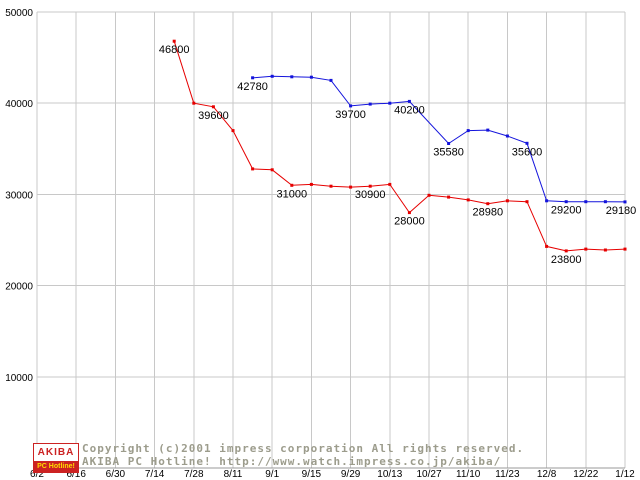  Describe the element at coordinates (155, 474) in the screenshot. I see `x-axis-tick-label: 7/14` at that location.